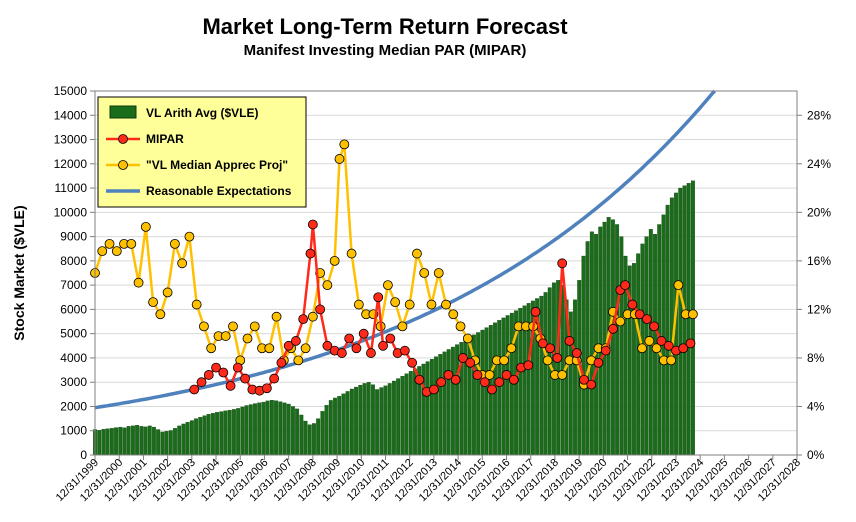 This screenshot has width=856, height=522. I want to click on y2-tick-label: 20%, so click(819, 212).